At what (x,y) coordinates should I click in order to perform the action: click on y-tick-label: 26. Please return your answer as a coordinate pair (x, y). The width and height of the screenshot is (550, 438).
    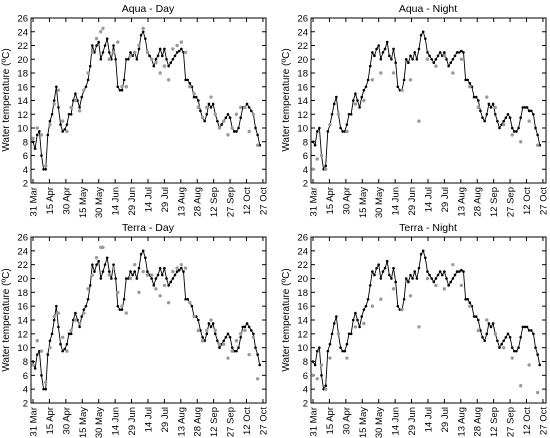
    Looking at the image, I should click on (22, 238).